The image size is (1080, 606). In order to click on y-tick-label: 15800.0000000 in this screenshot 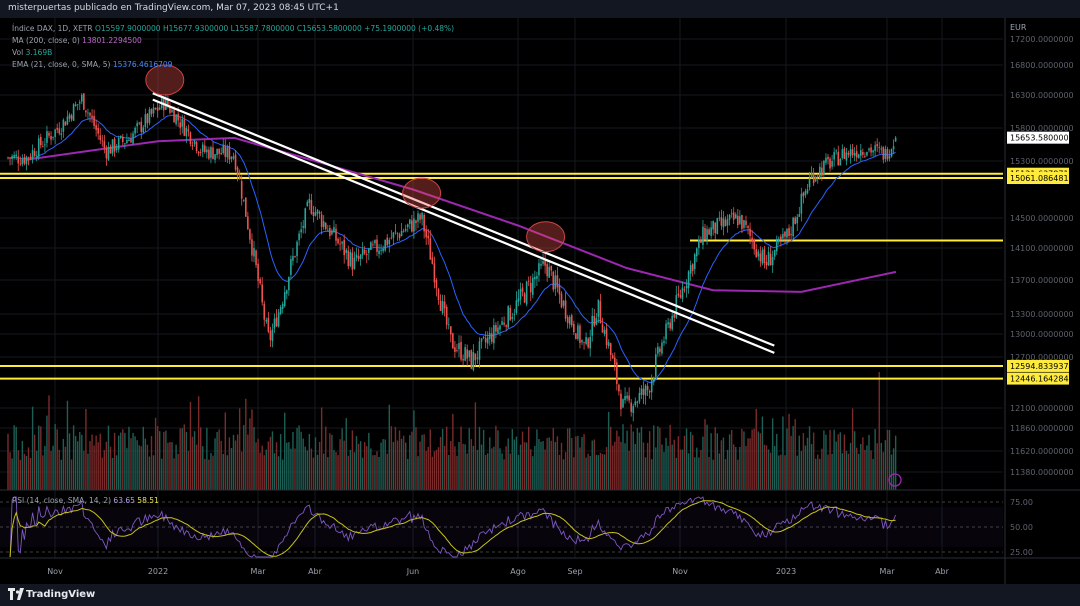, I will do `click(1042, 128)`.